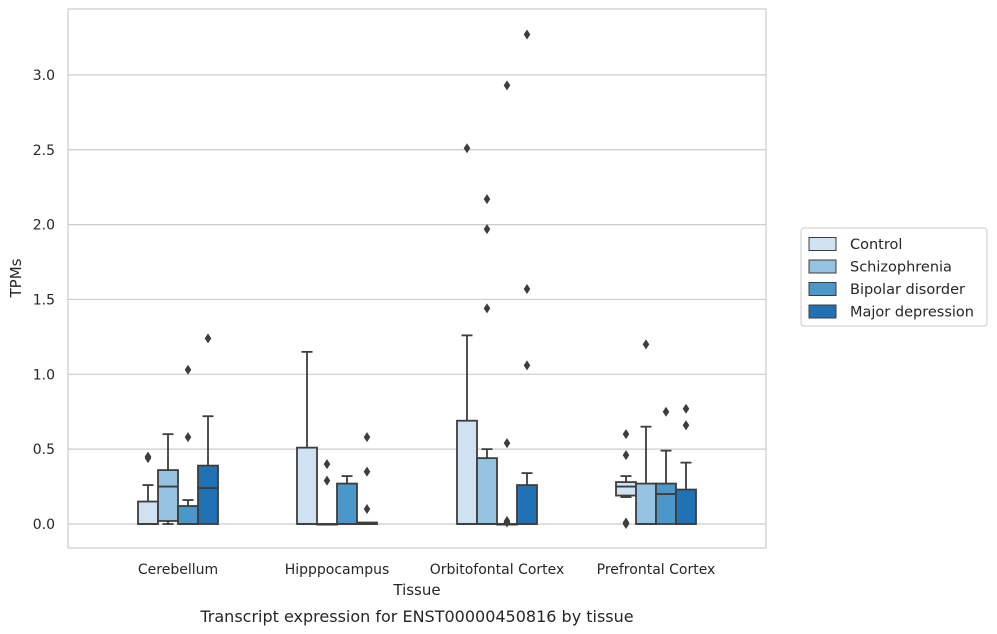 This screenshot has height=634, width=997. Describe the element at coordinates (416, 590) in the screenshot. I see `x-axis-label: Tissue` at that location.